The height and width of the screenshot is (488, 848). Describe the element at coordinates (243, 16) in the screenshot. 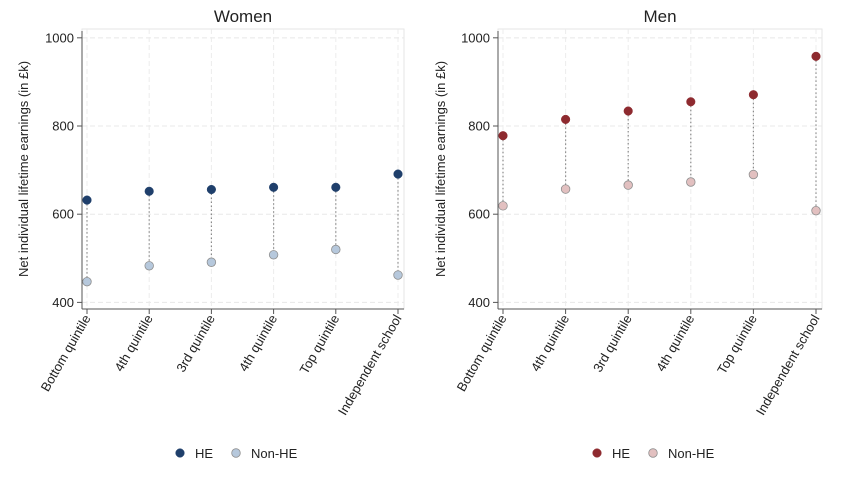

I see `chart-title: Women` at that location.